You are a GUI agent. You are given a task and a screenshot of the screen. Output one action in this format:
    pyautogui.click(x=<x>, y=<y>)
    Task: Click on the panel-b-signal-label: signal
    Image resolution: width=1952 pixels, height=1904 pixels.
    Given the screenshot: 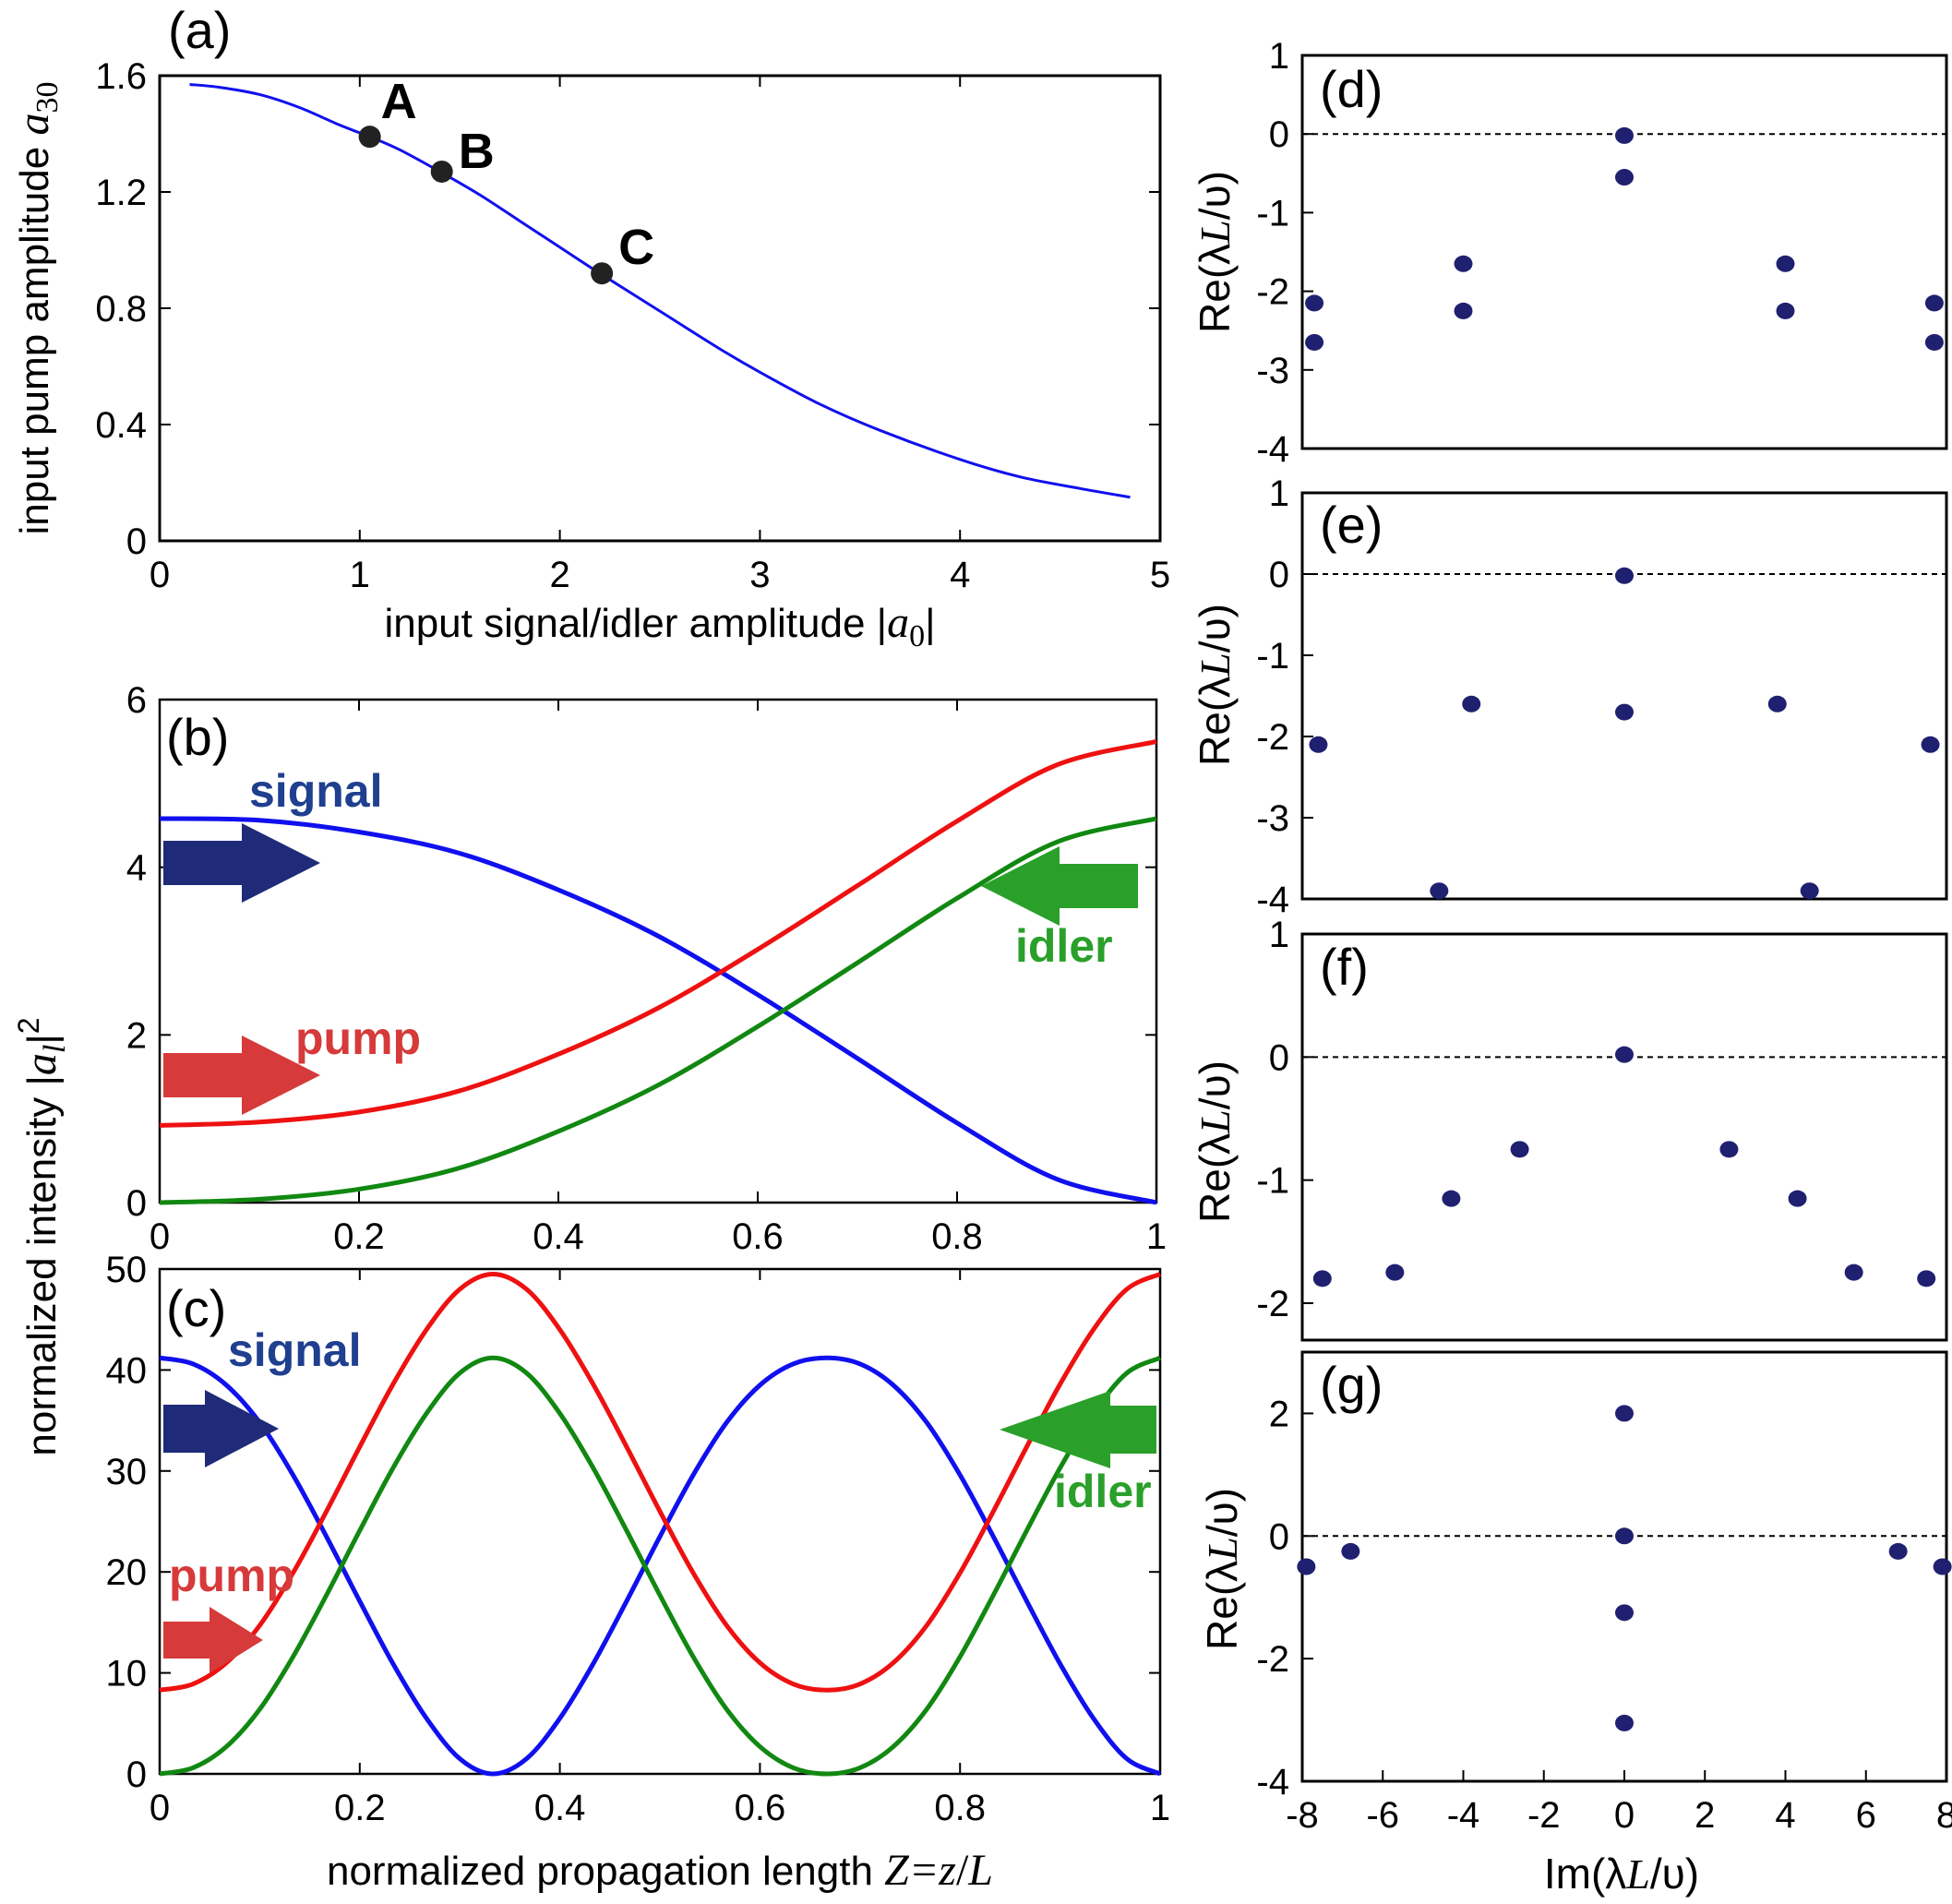 What is the action you would take?
    pyautogui.click(x=315, y=791)
    